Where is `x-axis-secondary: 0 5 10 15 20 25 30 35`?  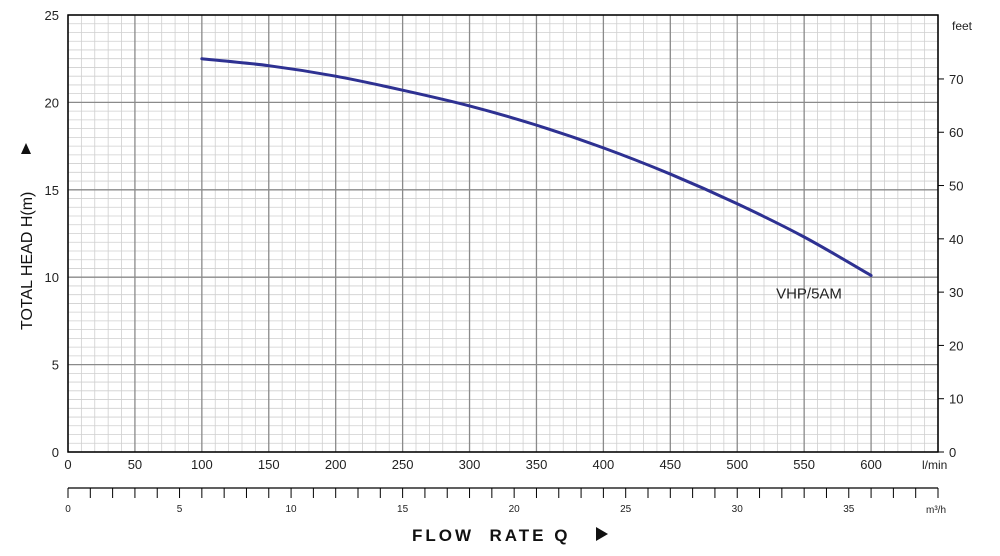 x-axis-secondary: 0 5 10 15 20 25 30 35 is located at coordinates (502, 501).